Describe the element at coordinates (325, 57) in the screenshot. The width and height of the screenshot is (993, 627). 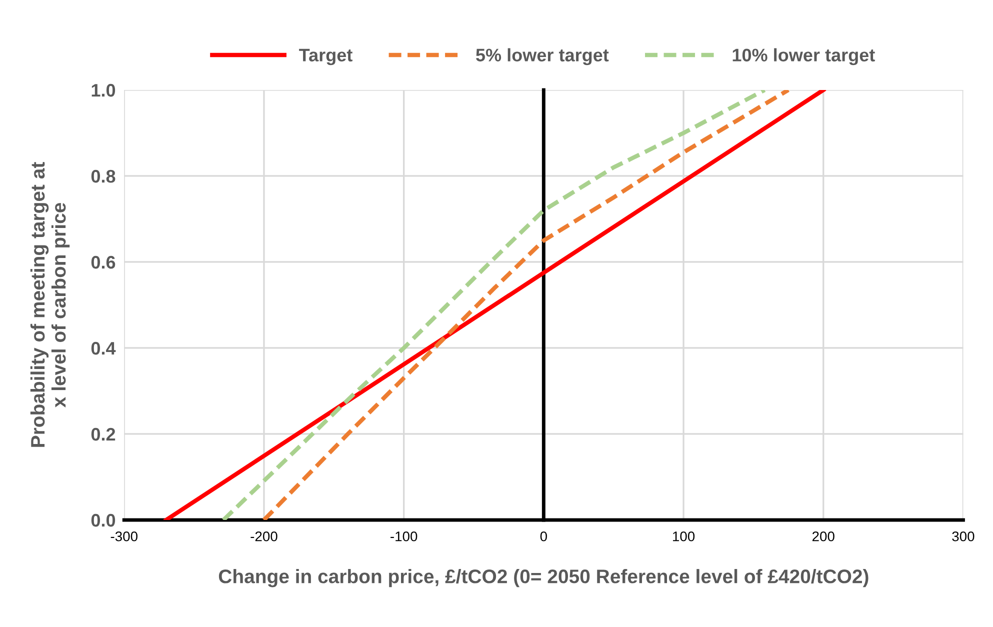
I see `legend-label: Target` at that location.